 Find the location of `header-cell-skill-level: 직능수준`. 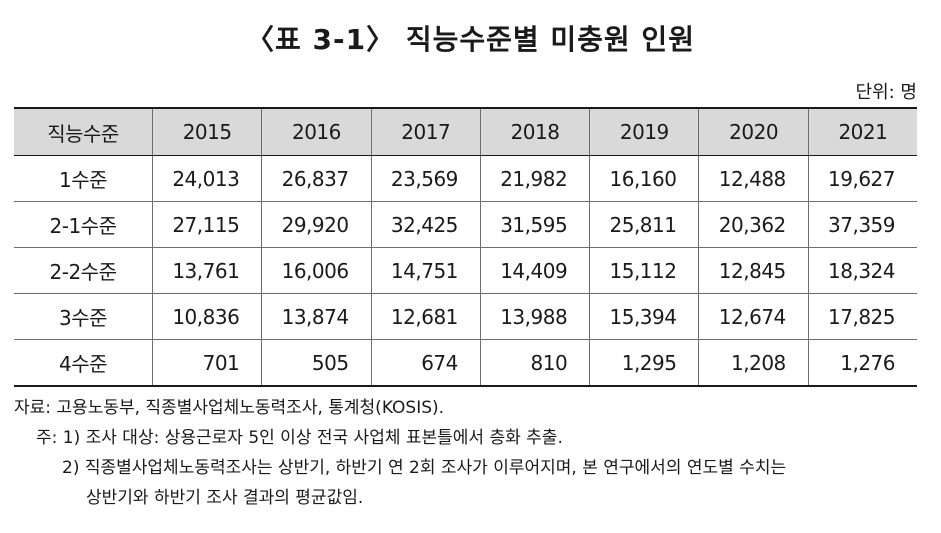

header-cell-skill-level: 직능수준 is located at coordinates (83, 131).